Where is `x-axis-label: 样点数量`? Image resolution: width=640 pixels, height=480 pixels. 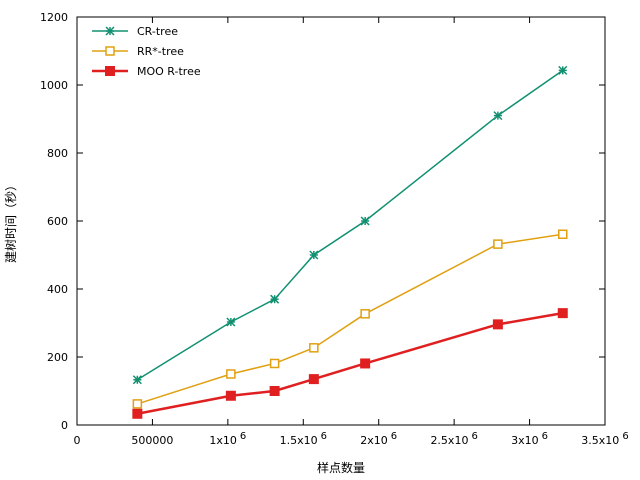
x-axis-label: 样点数量 is located at coordinates (341, 467).